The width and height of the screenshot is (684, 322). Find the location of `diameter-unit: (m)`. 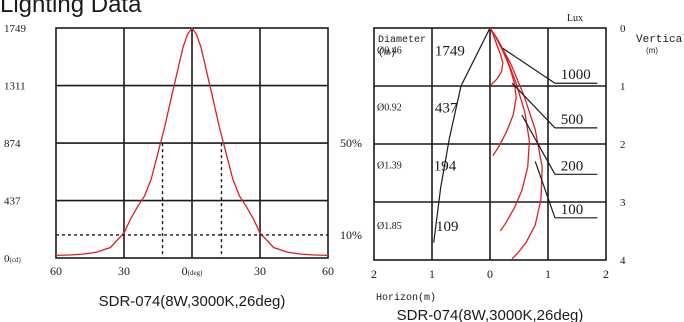

diameter-unit: (m) is located at coordinates (387, 53).